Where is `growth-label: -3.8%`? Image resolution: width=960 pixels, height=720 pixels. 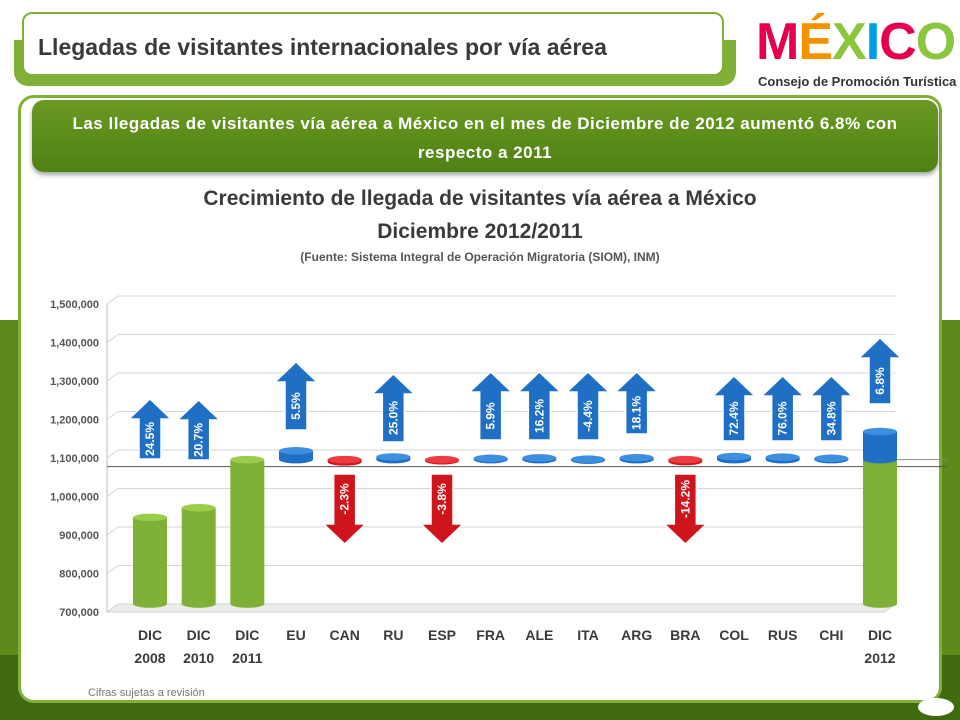 growth-label: -3.8% is located at coordinates (442, 499).